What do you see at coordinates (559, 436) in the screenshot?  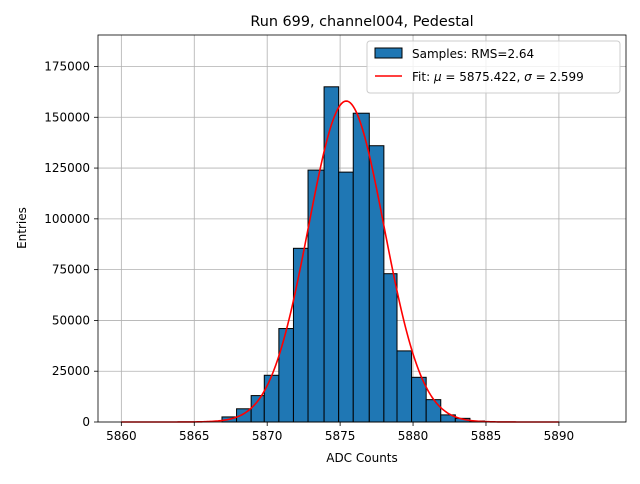 I see `x-tick-label: 5890` at bounding box center [559, 436].